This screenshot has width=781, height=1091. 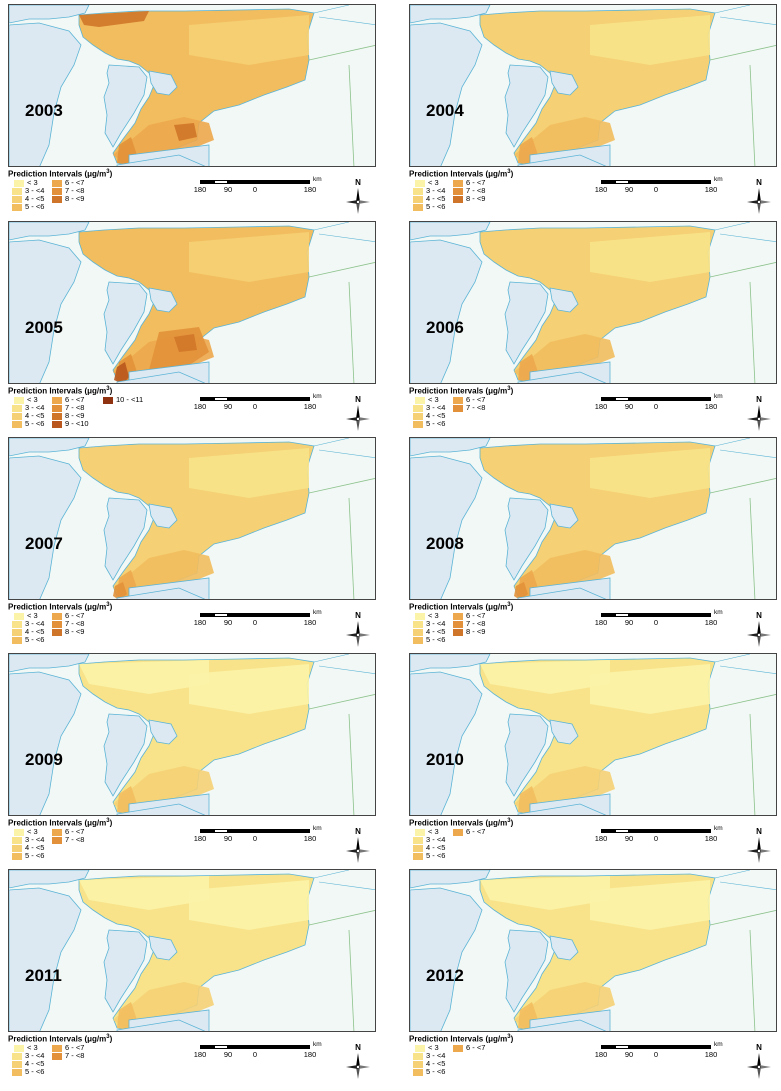 What do you see at coordinates (75, 839) in the screenshot?
I see `legend-label: 7 - <8` at bounding box center [75, 839].